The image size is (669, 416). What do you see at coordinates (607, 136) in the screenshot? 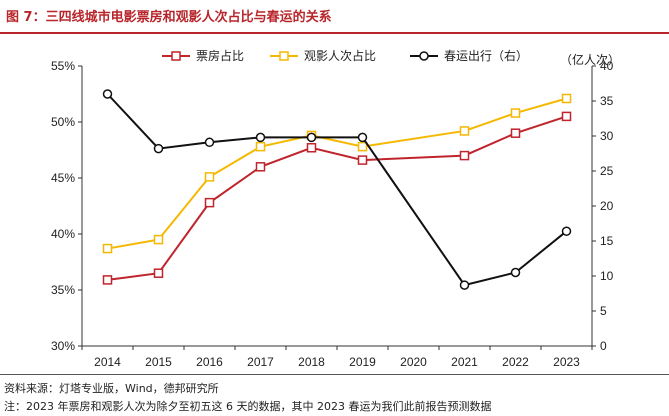
I see `right-tick-label: 30` at bounding box center [607, 136].